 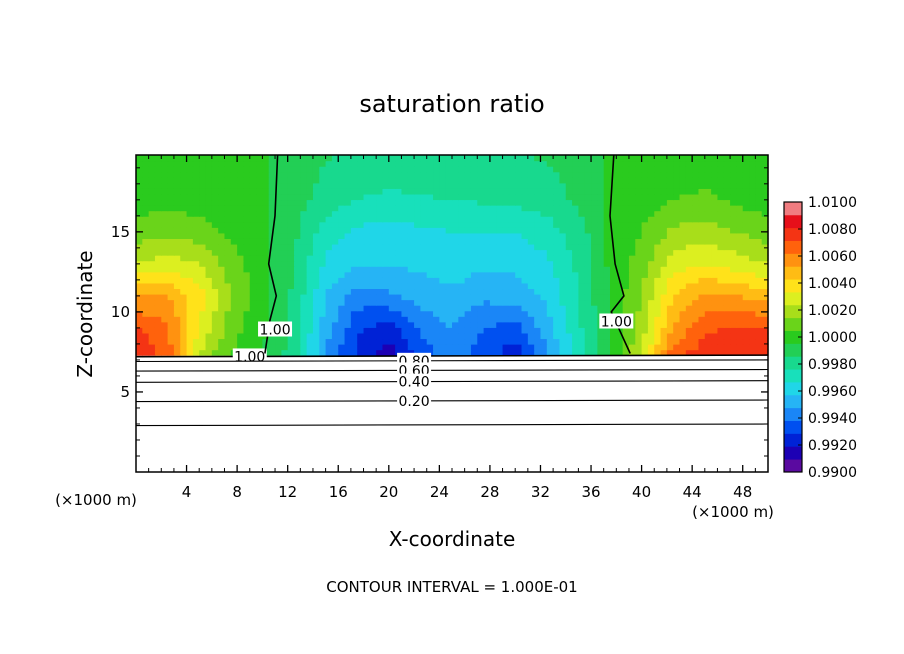 I want to click on colorbar-swatch, so click(x=793, y=311).